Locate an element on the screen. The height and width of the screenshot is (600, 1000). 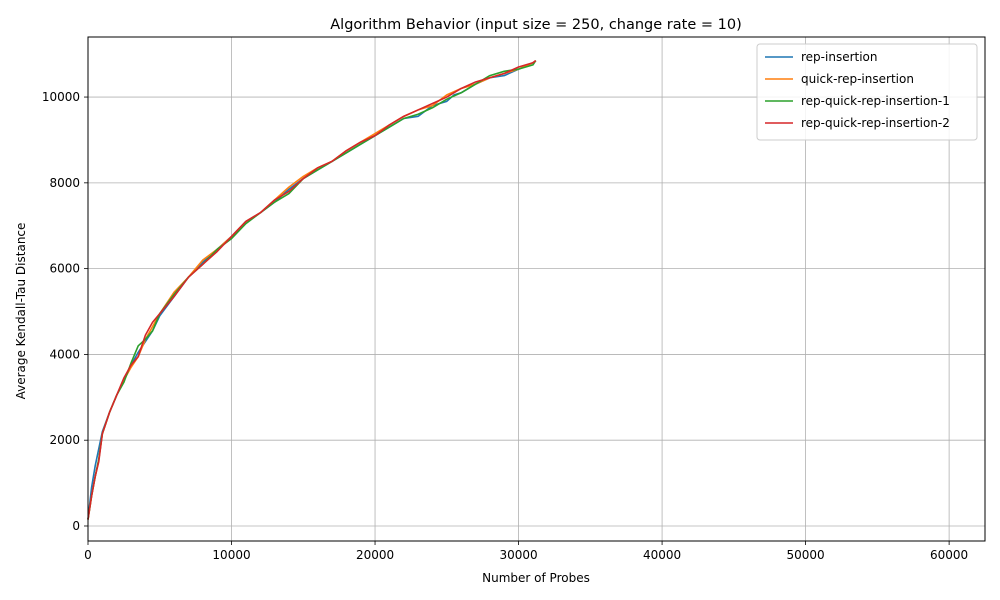
legend-box is located at coordinates (867, 92).